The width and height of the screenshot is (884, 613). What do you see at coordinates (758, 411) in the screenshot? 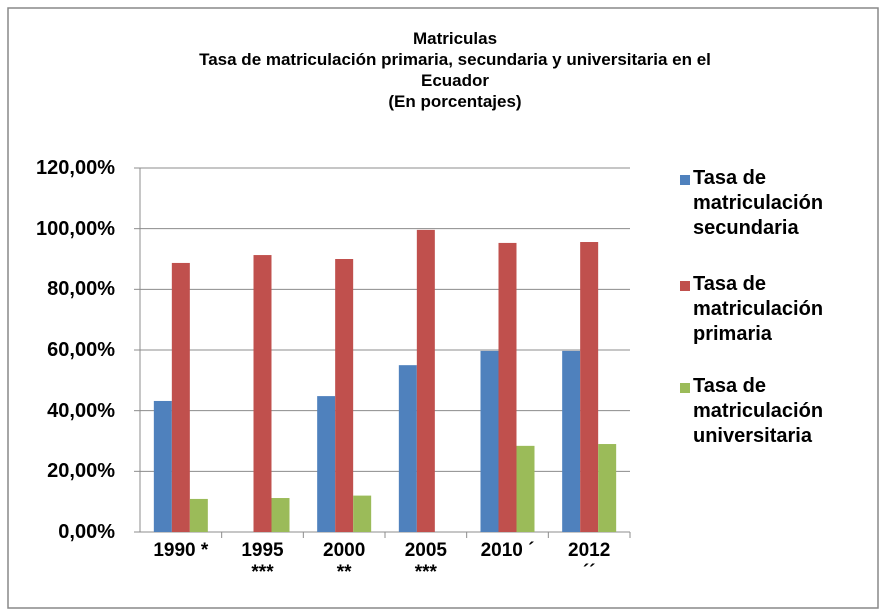
I see `legend-label: Tasa de matriculación universitaria` at bounding box center [758, 411].